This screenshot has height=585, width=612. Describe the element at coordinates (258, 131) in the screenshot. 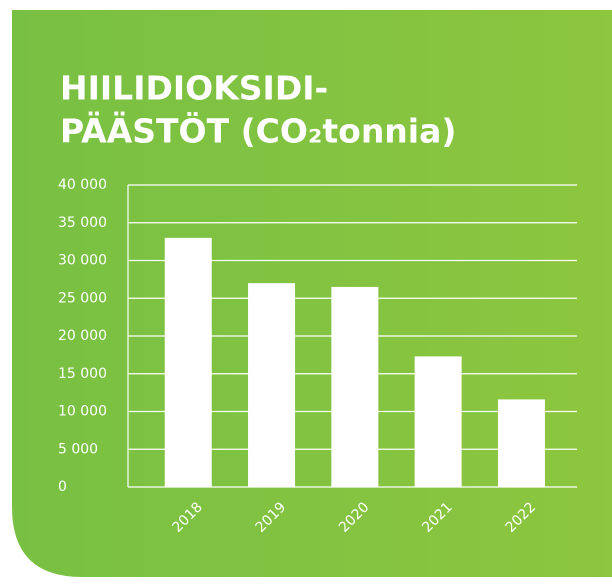

I see `chart-title: PÄÄSTÖT (CO₂tonnia)` at that location.